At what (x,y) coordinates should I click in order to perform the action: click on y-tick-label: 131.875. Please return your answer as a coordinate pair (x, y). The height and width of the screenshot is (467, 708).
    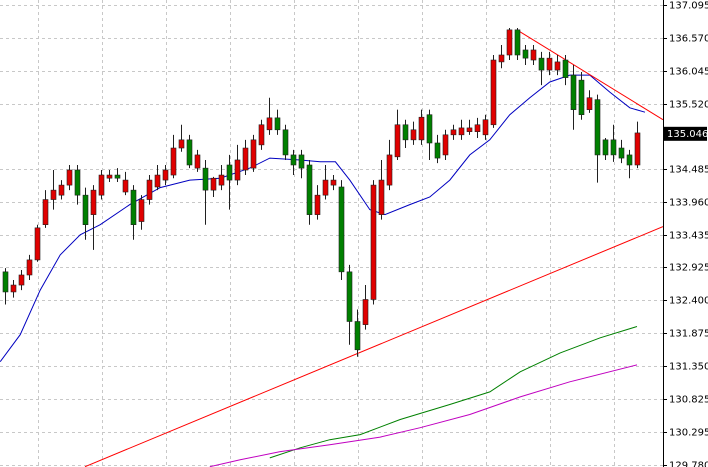
    Looking at the image, I should click on (688, 334).